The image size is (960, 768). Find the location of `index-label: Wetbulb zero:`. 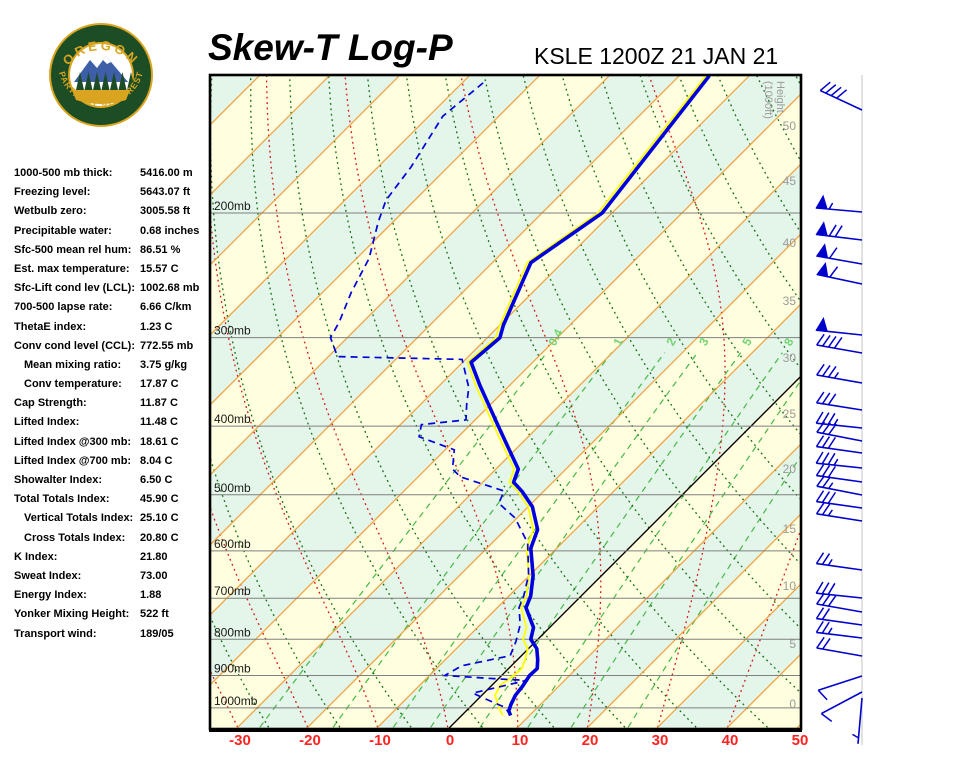

index-label: Wetbulb zero: is located at coordinates (50, 211).